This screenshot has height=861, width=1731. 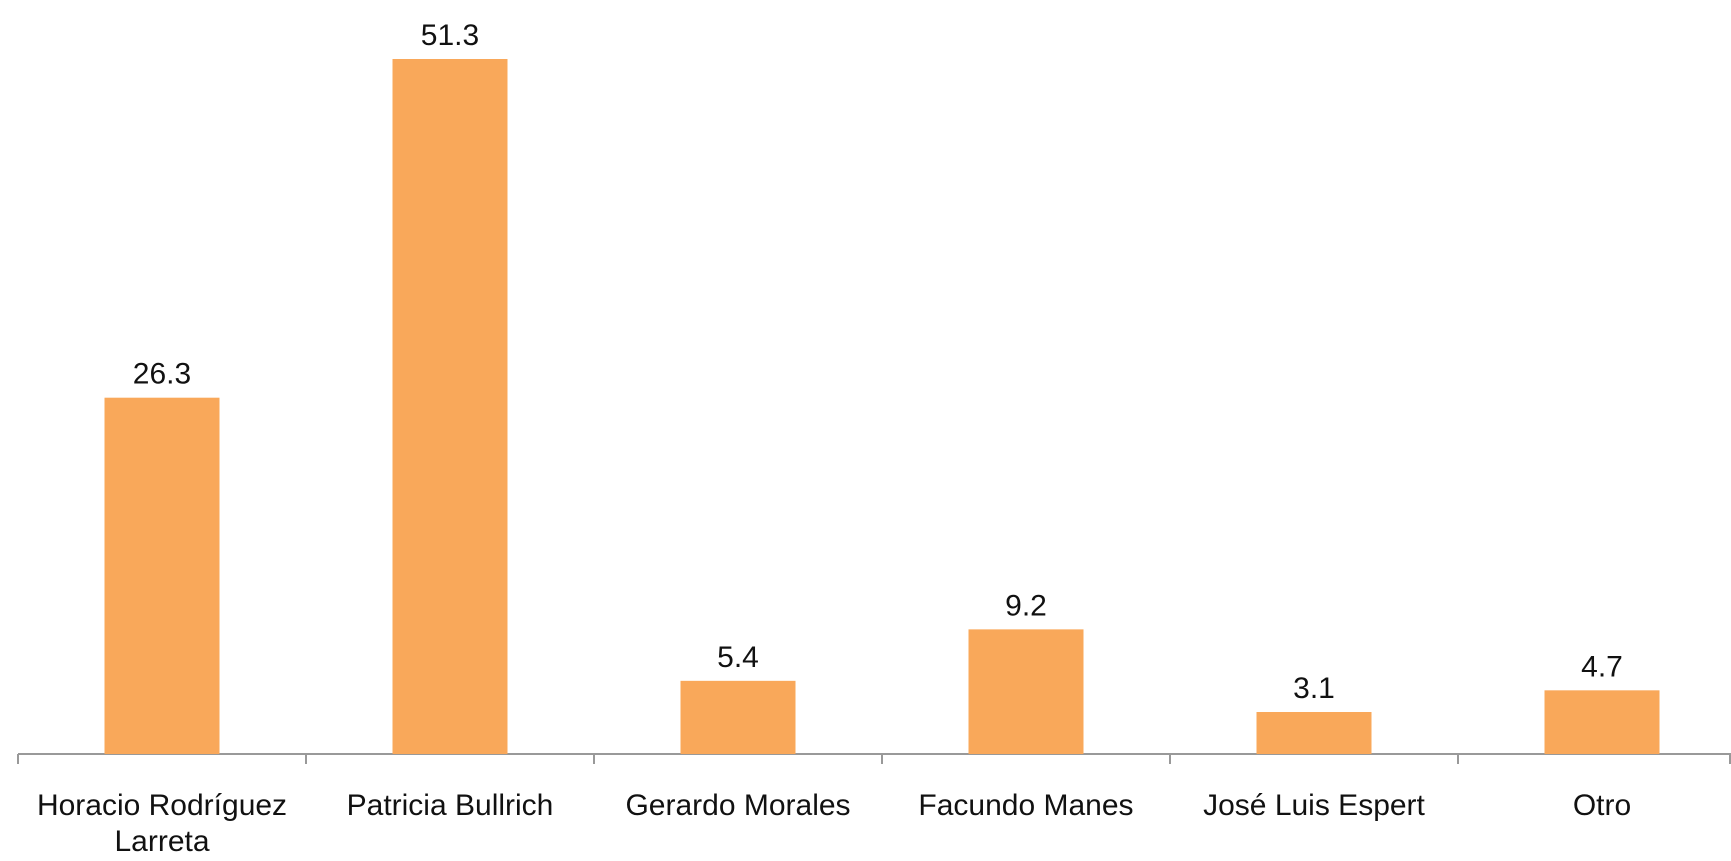 I want to click on x-tick-label: Gerardo Morales, so click(x=738, y=805).